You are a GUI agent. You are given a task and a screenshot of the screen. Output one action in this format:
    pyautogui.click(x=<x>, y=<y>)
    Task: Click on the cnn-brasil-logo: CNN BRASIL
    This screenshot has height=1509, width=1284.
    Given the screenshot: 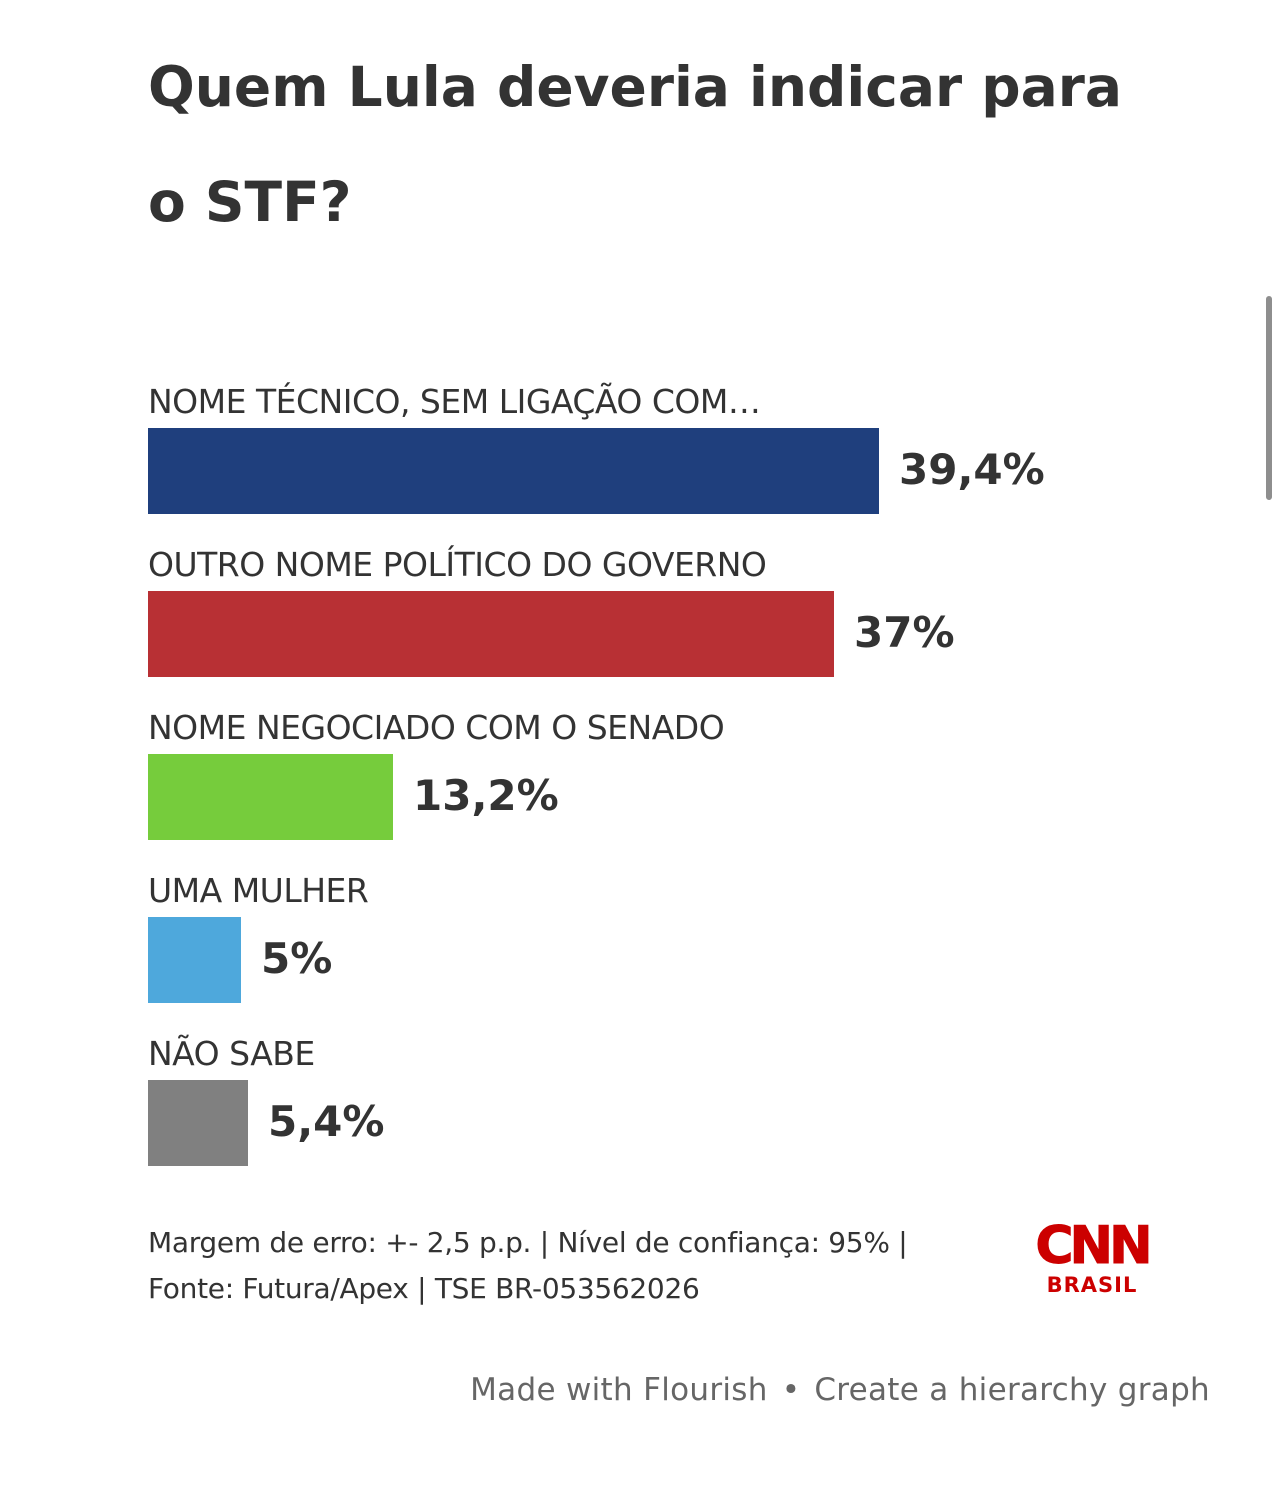 What is the action you would take?
    pyautogui.click(x=1092, y=1260)
    